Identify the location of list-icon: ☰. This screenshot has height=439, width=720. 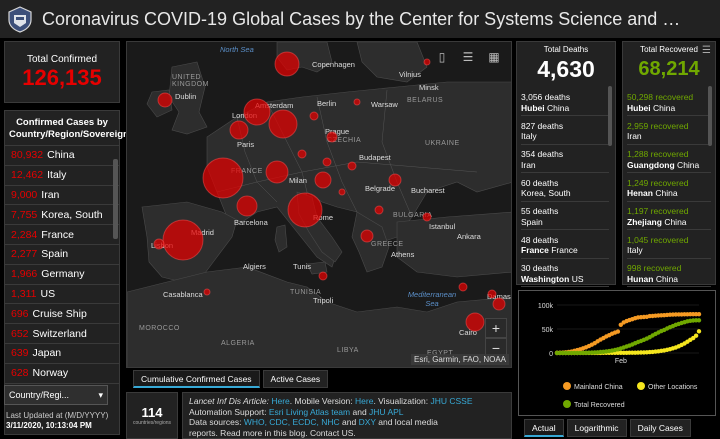
(468, 57).